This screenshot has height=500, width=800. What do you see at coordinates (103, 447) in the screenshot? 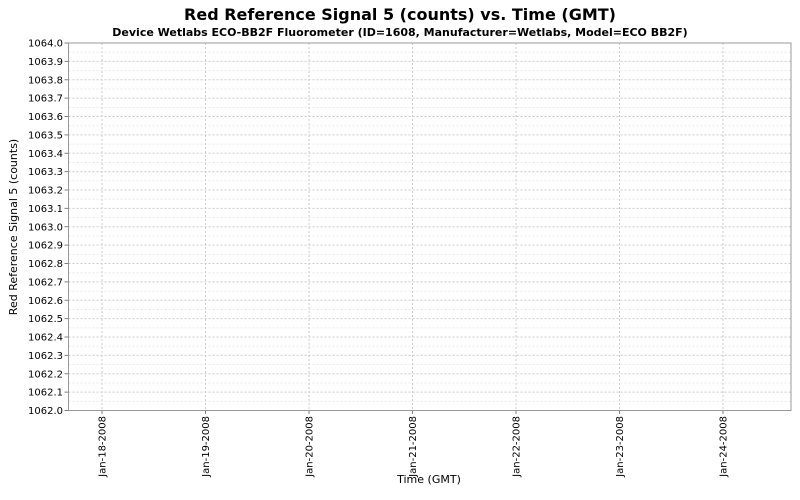
I see `x-tick-label: Jan-18-2008` at bounding box center [103, 447].